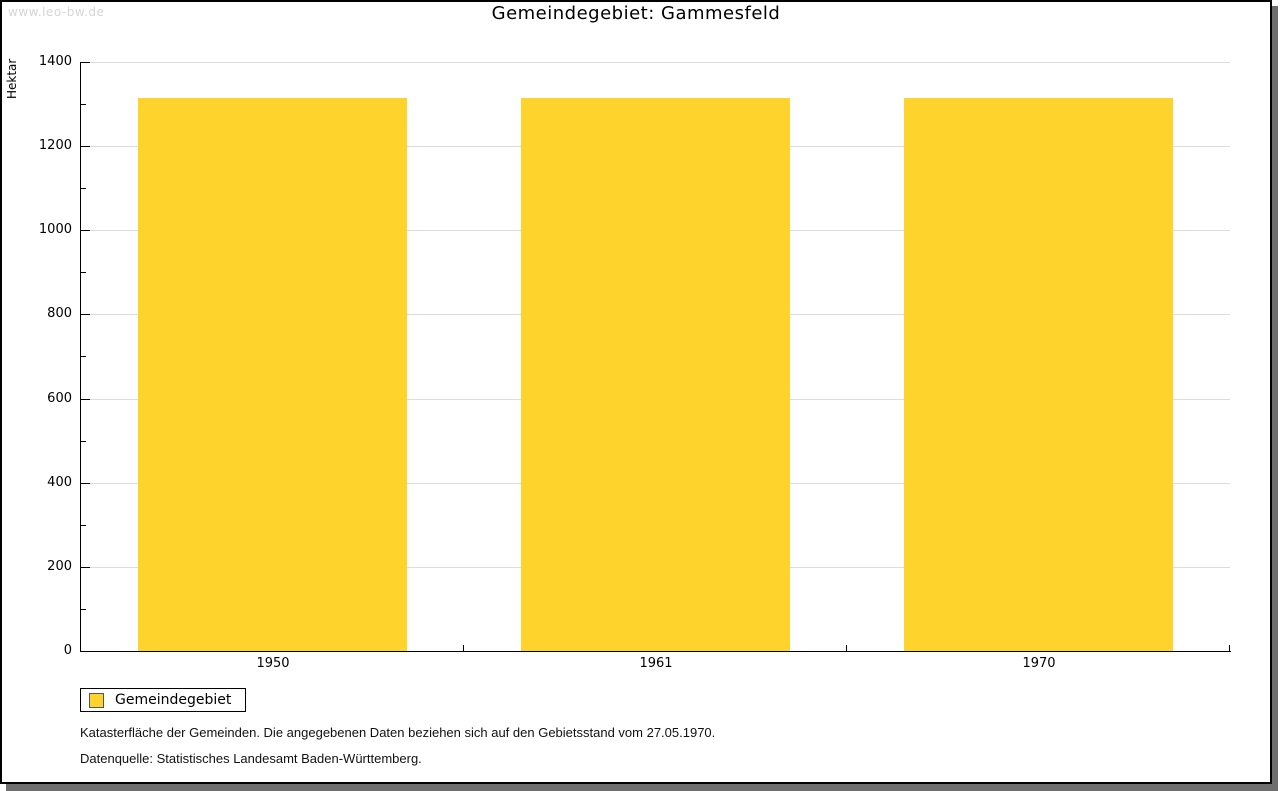  What do you see at coordinates (655, 651) in the screenshot?
I see `x-axis-line` at bounding box center [655, 651].